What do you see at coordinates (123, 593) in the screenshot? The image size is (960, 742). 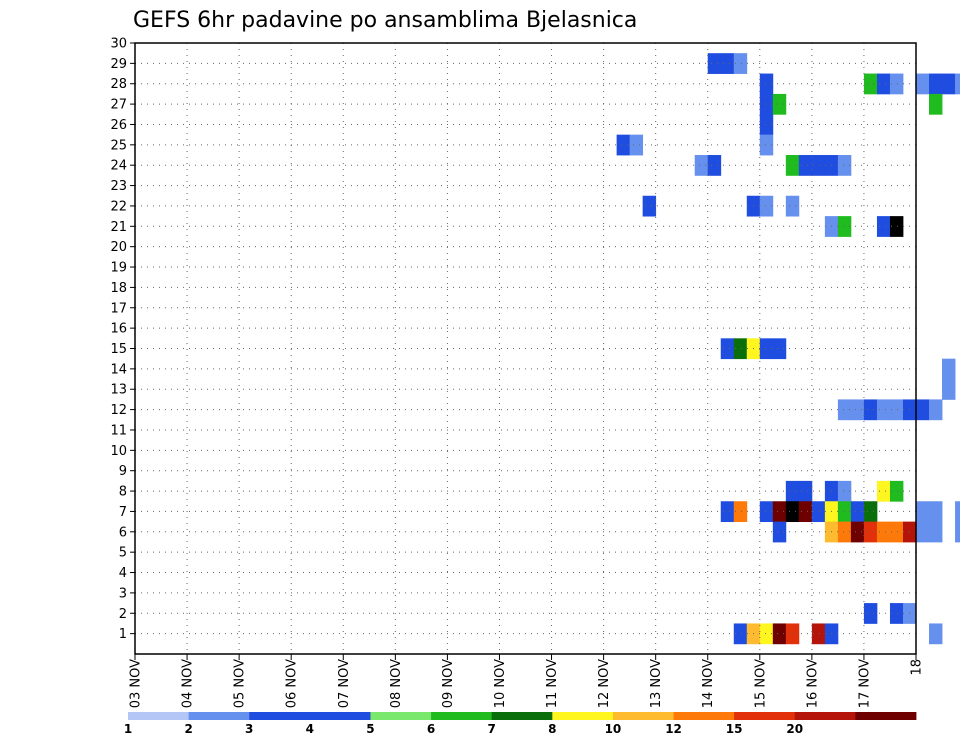 I see `y-tick-label: 3` at bounding box center [123, 593].